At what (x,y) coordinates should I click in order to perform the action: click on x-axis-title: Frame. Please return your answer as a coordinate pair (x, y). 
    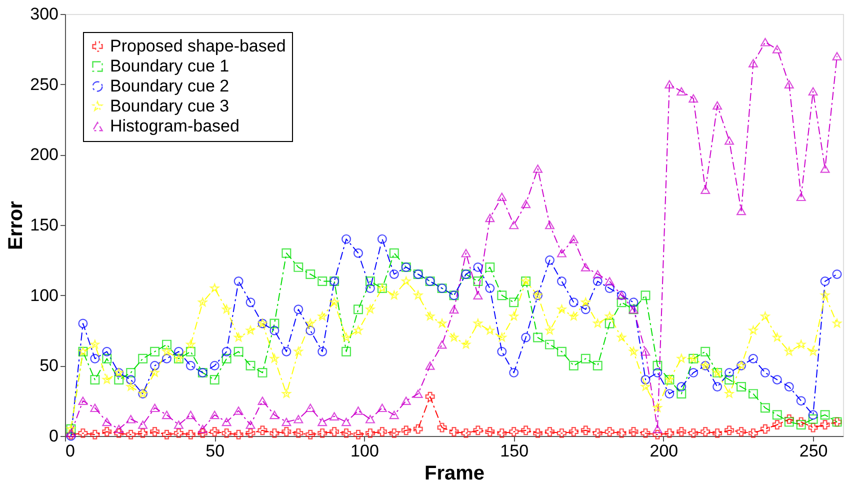
    Looking at the image, I should click on (454, 473).